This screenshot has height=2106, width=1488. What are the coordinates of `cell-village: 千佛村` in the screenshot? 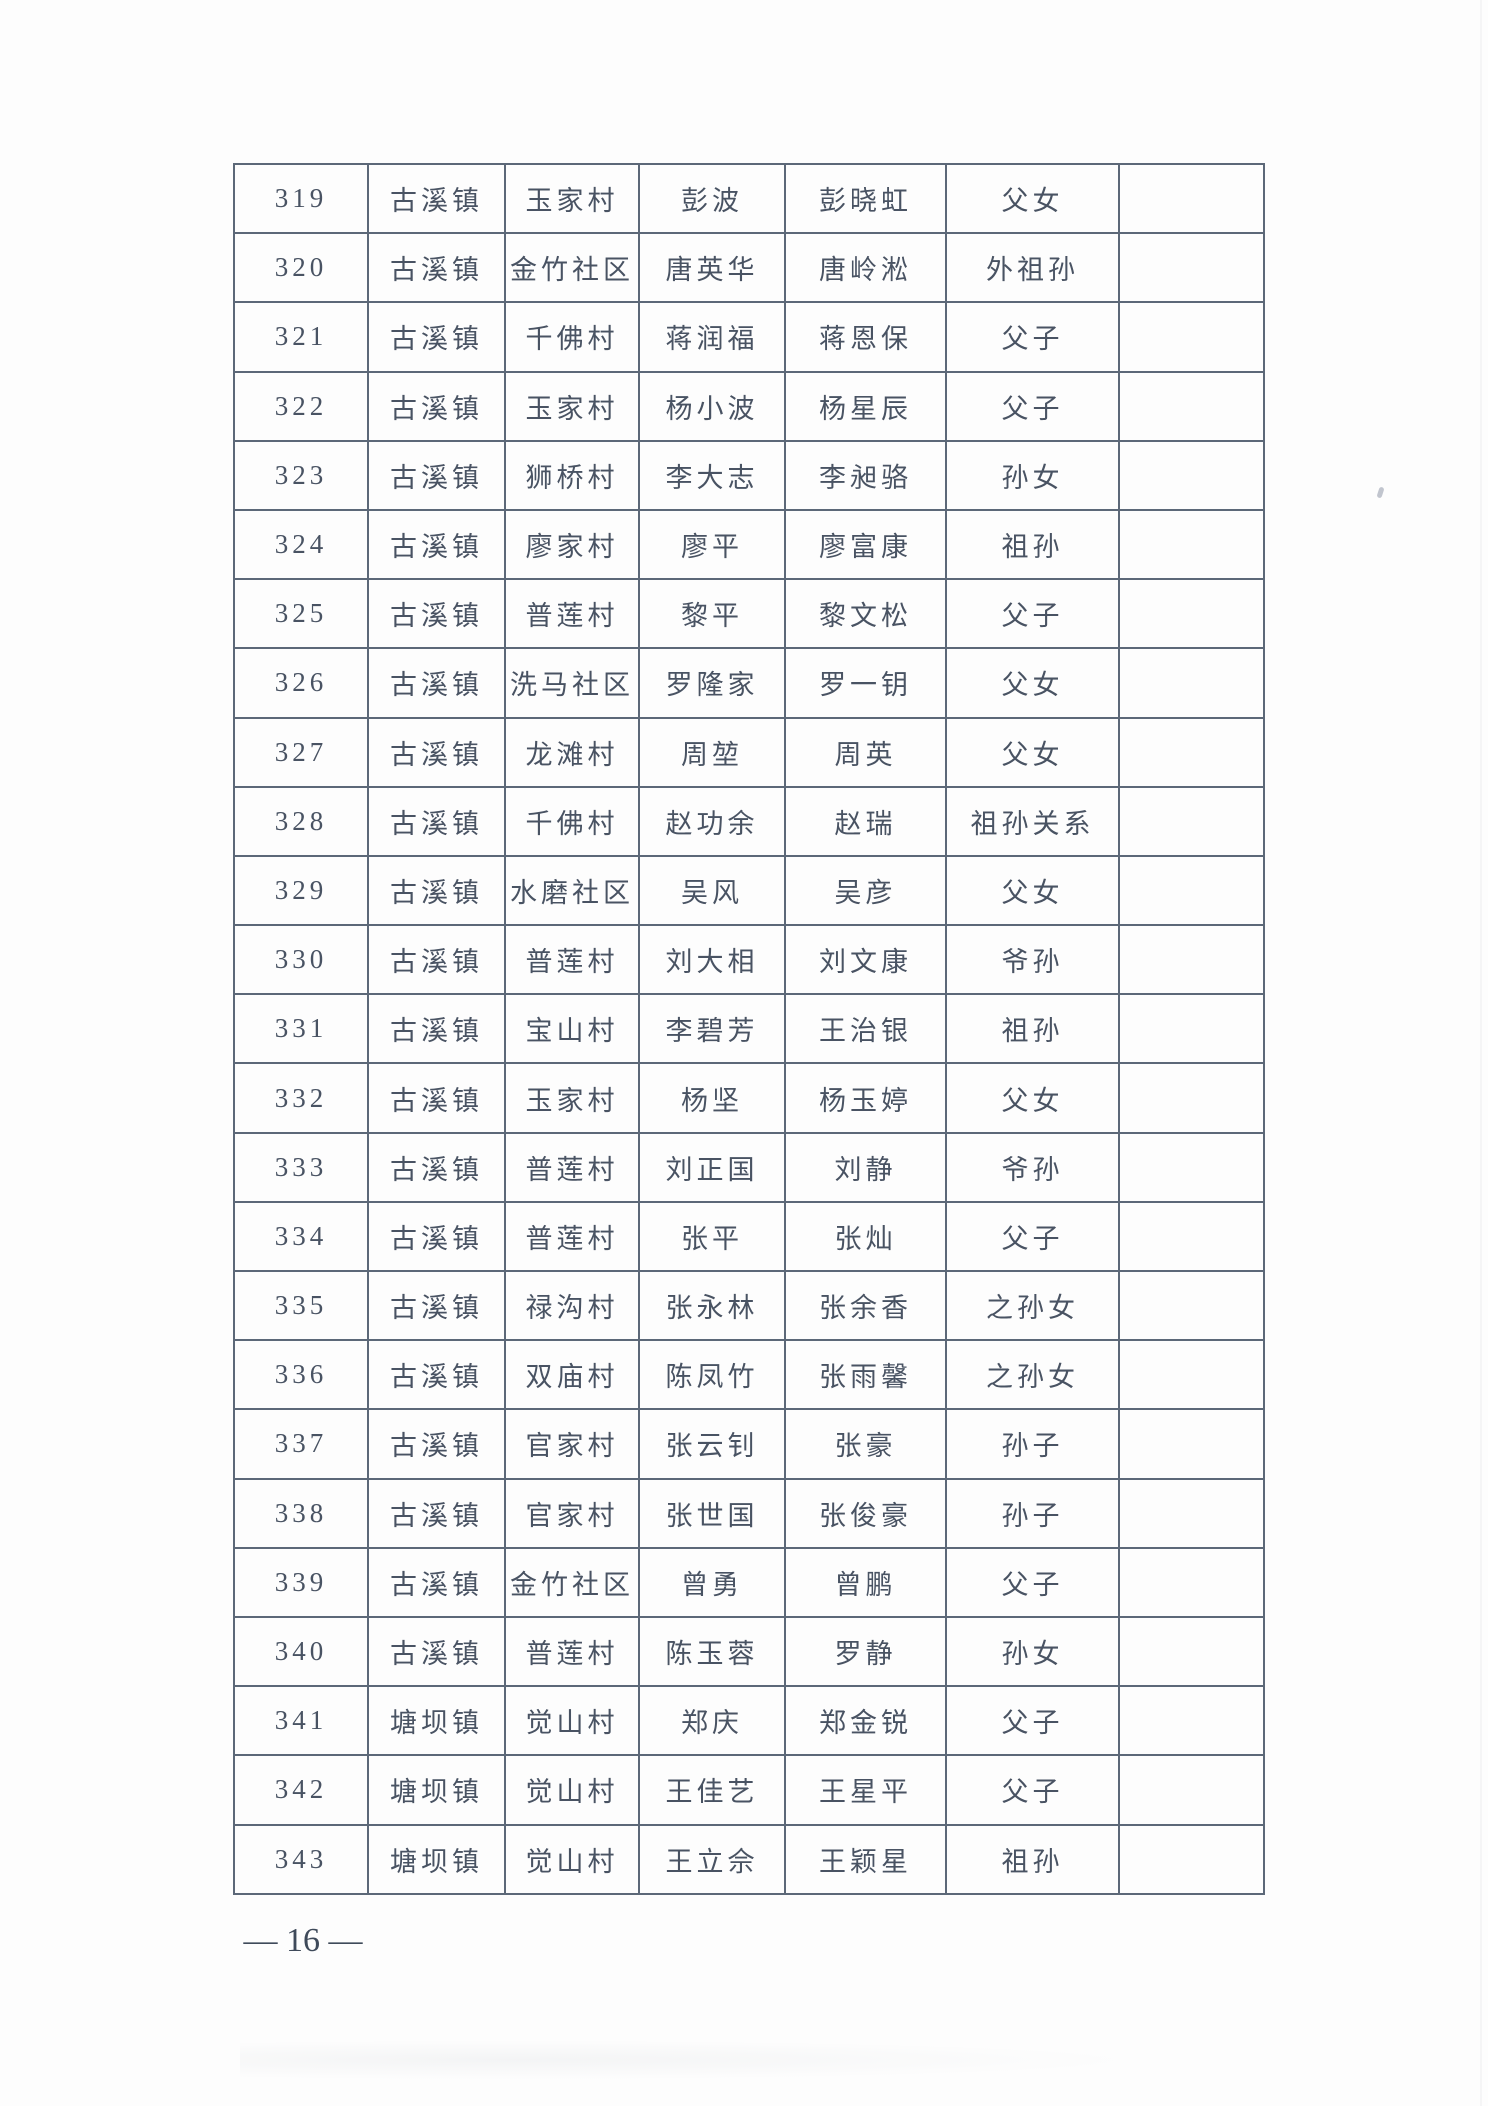 It's located at (572, 337).